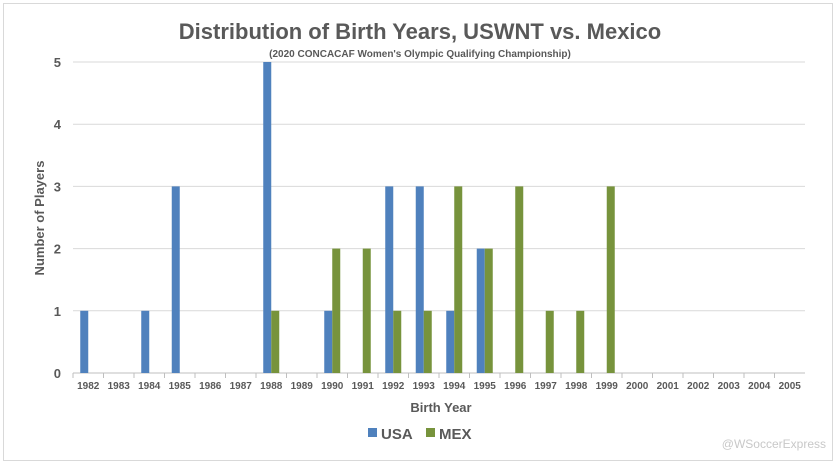 The height and width of the screenshot is (466, 839). I want to click on bar-usa-1990, so click(328, 341).